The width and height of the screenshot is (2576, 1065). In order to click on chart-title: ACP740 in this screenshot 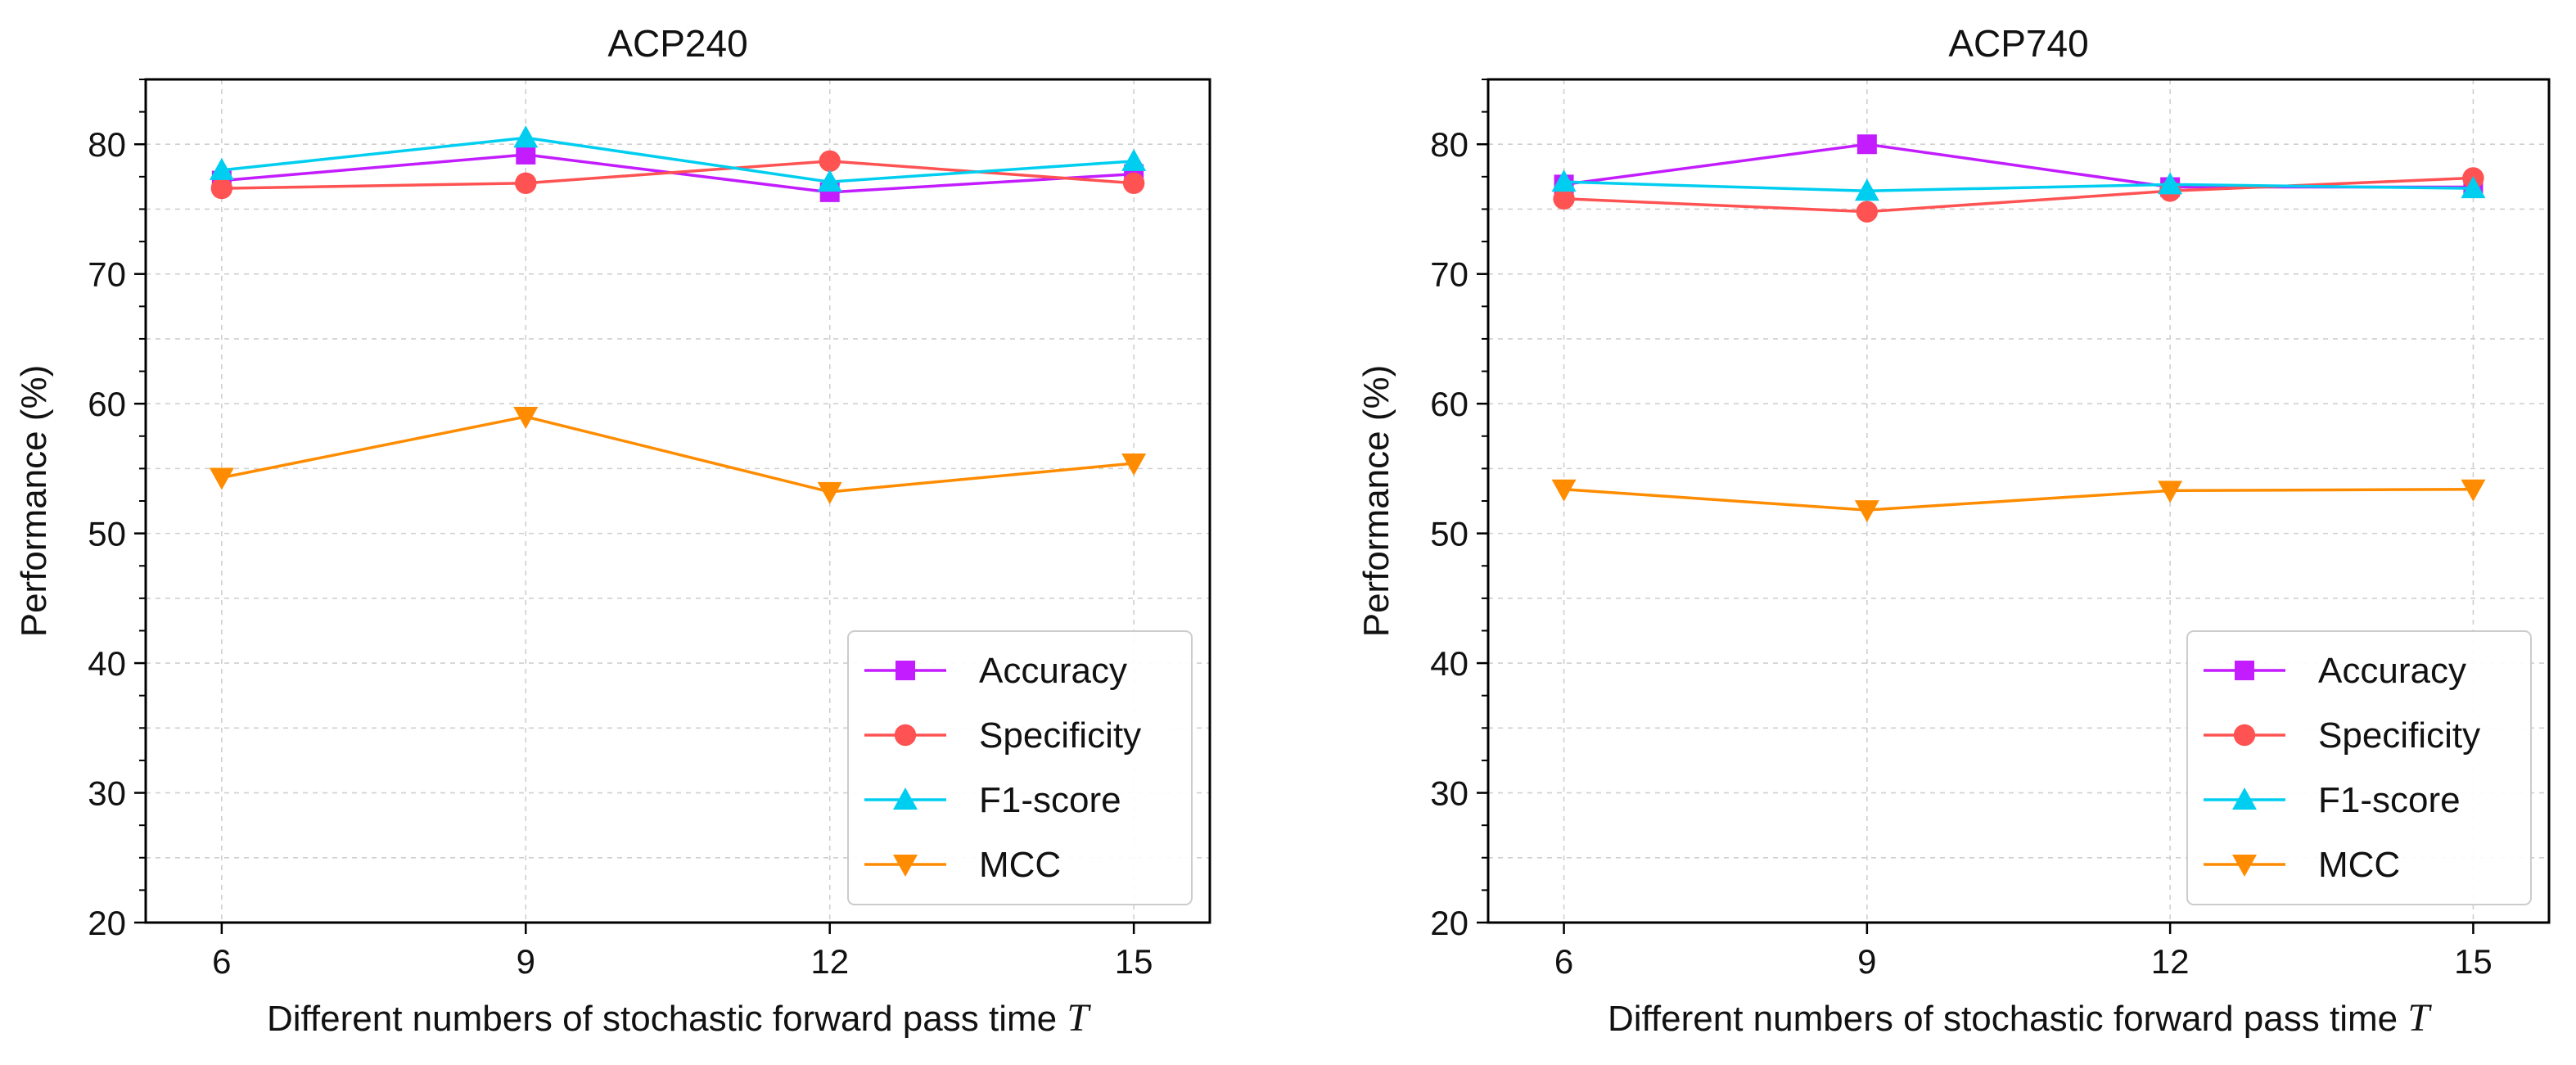, I will do `click(2018, 43)`.